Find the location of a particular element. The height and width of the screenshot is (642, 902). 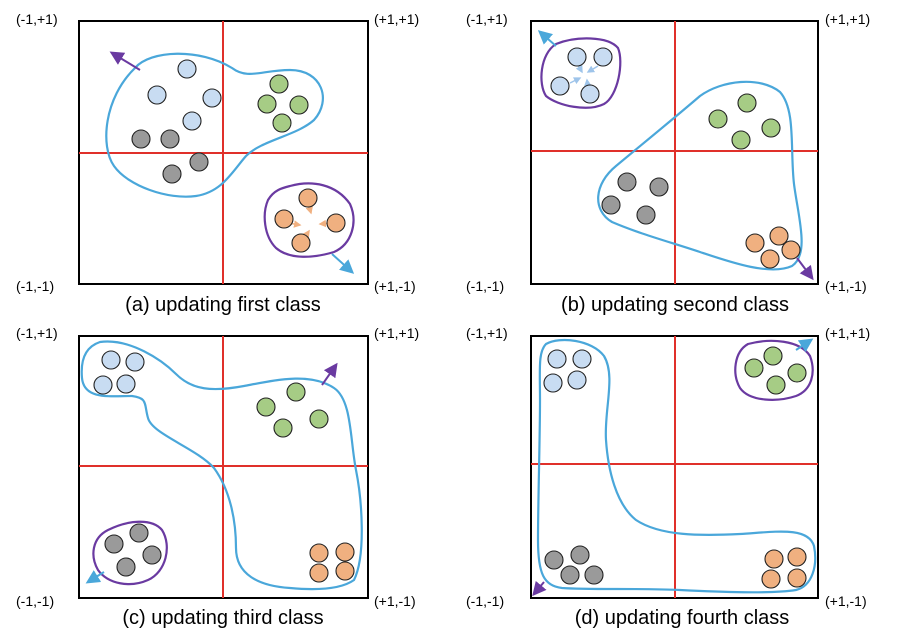

panel-caption: (b) updating second class is located at coordinates (675, 305).